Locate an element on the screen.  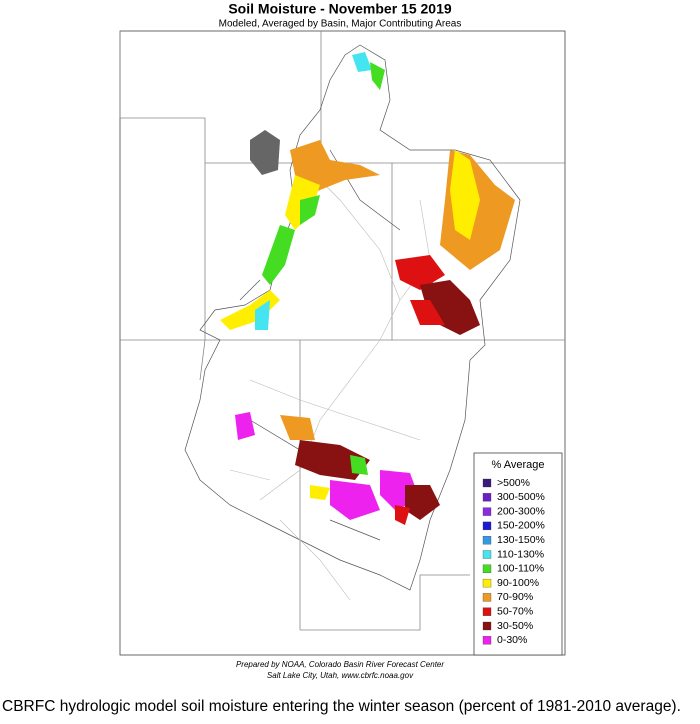
legend-label: 150-200% is located at coordinates (521, 526).